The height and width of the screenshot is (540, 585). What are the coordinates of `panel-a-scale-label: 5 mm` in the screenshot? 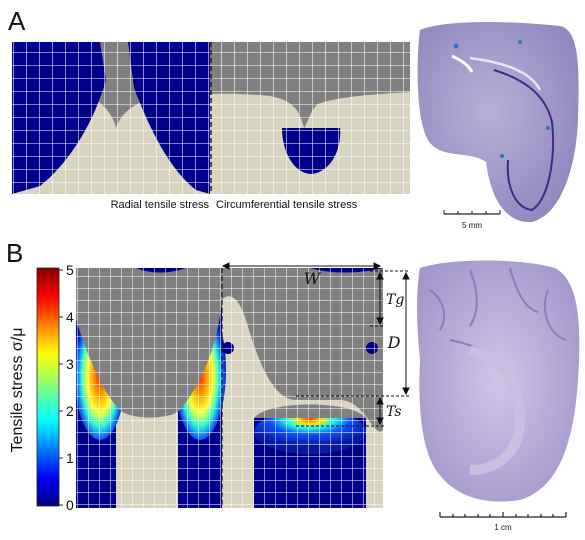 It's located at (472, 225).